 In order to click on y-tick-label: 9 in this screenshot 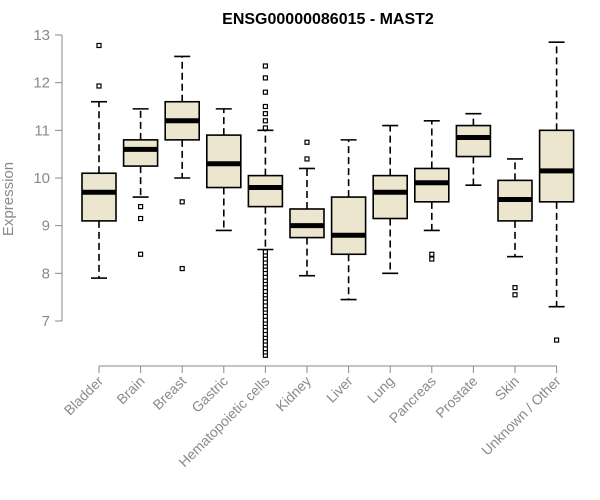, I will do `click(46, 226)`.